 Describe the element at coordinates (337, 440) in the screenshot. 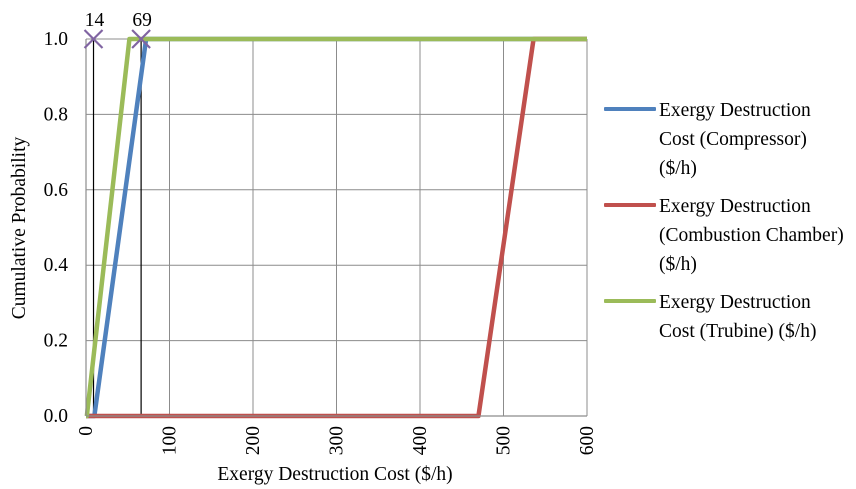

I see `x-tick-label: 300` at that location.